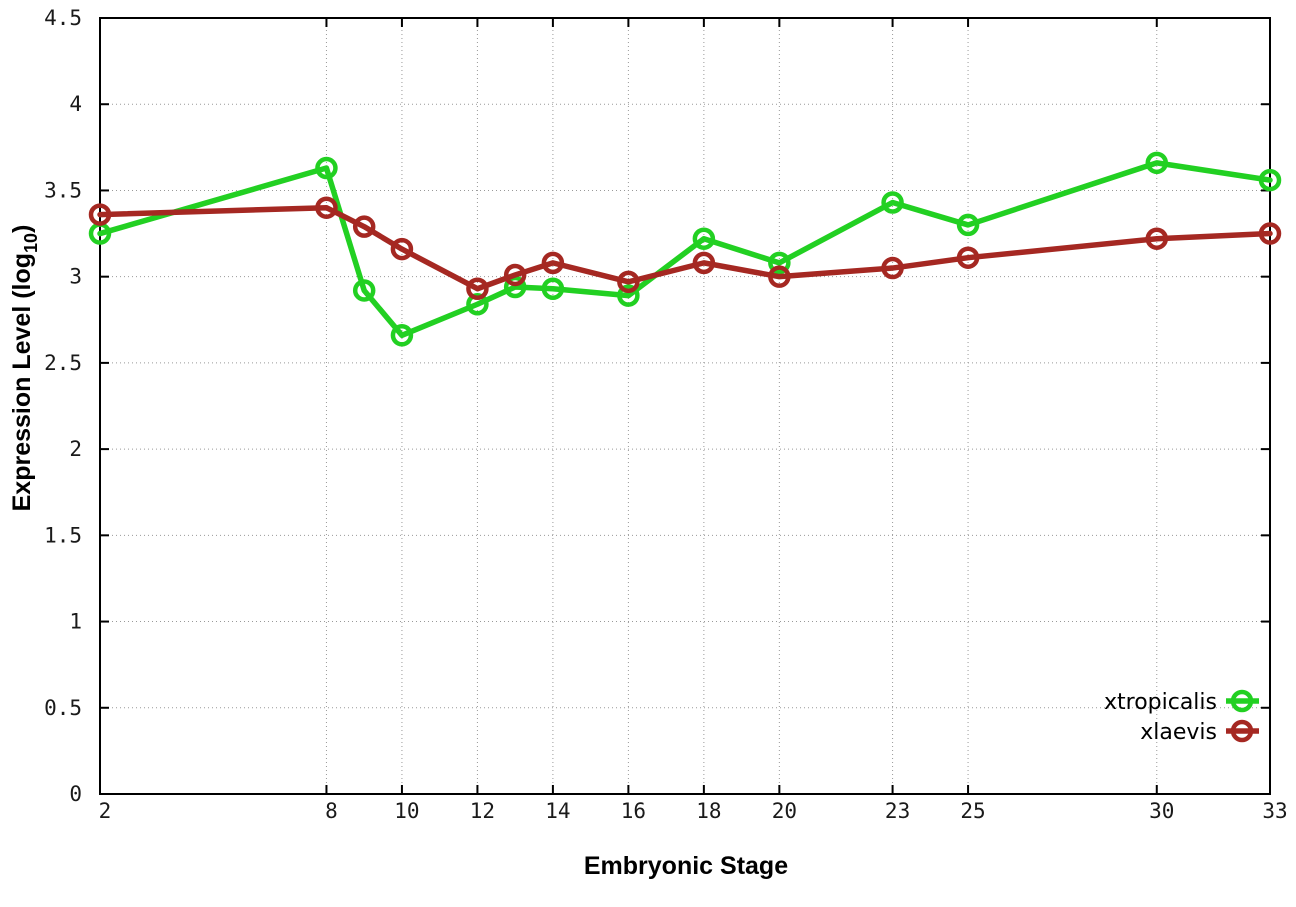 The height and width of the screenshot is (907, 1296). I want to click on legend-marker-xtropicalis, so click(1242, 701).